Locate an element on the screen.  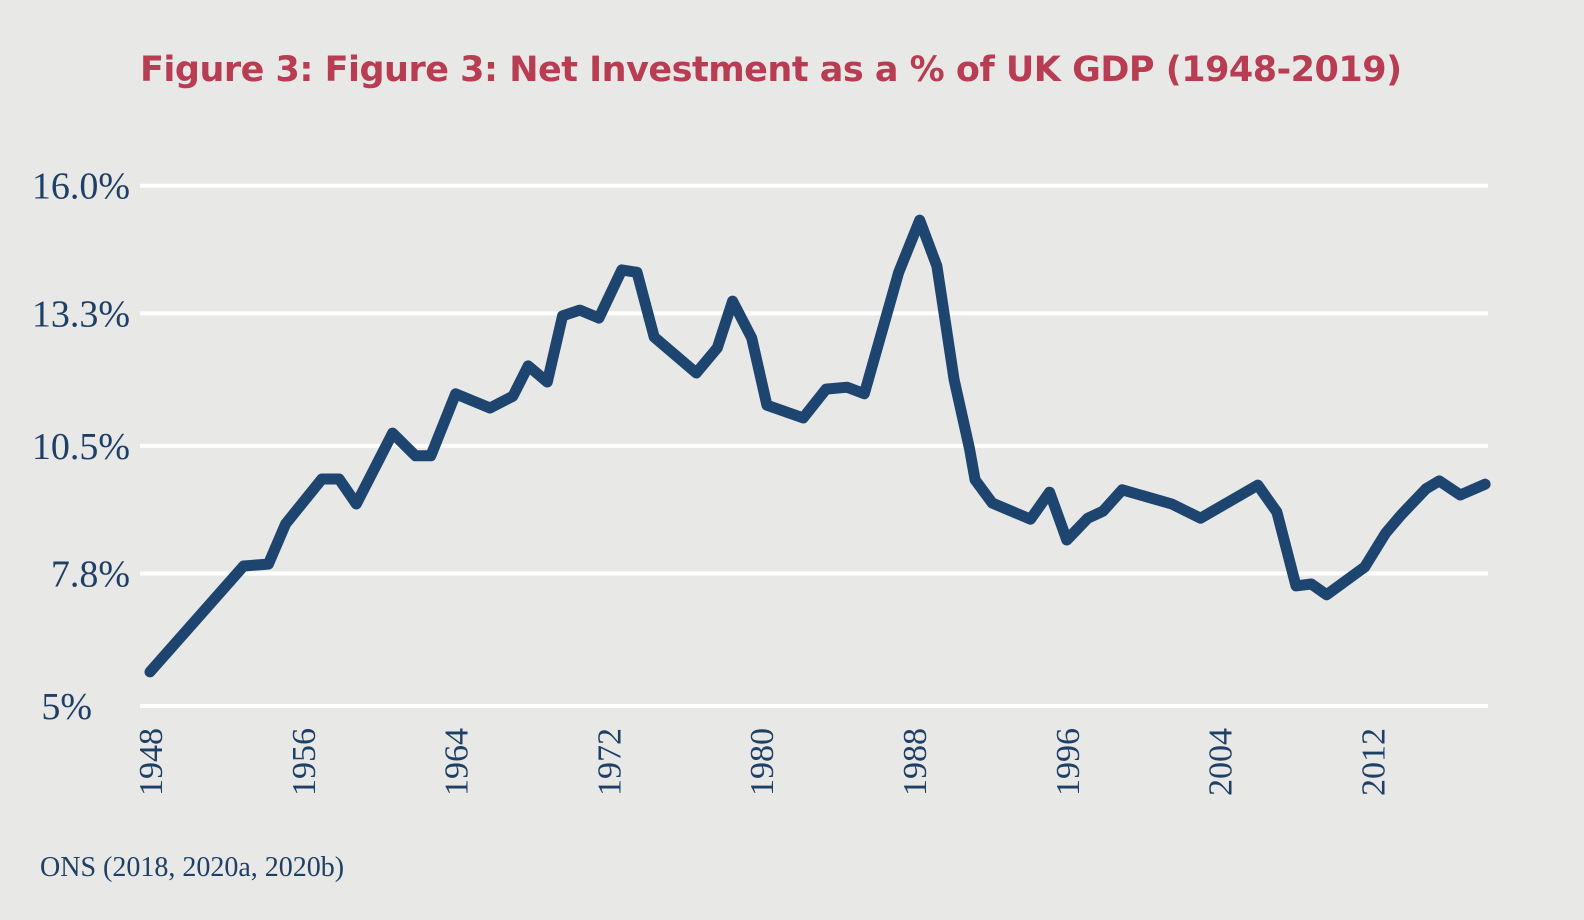
x-tick-label: 2004 is located at coordinates (1221, 762).